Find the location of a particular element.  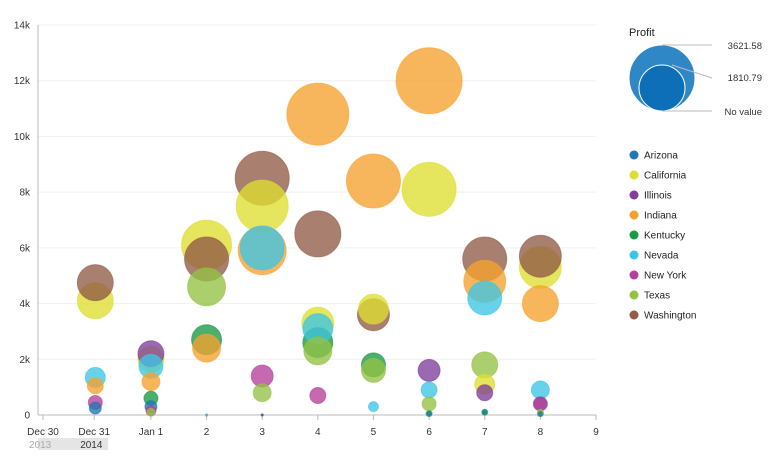

y-tick-label: 6k is located at coordinates (25, 248).